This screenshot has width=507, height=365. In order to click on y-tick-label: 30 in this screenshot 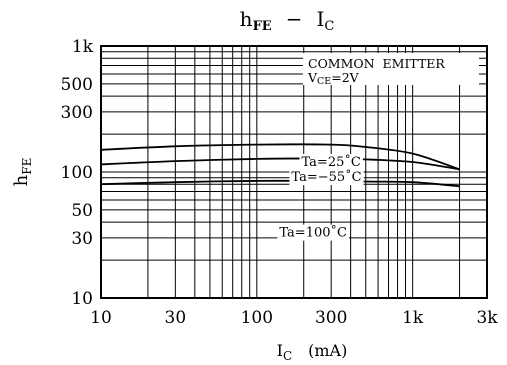, I will do `click(82, 239)`.